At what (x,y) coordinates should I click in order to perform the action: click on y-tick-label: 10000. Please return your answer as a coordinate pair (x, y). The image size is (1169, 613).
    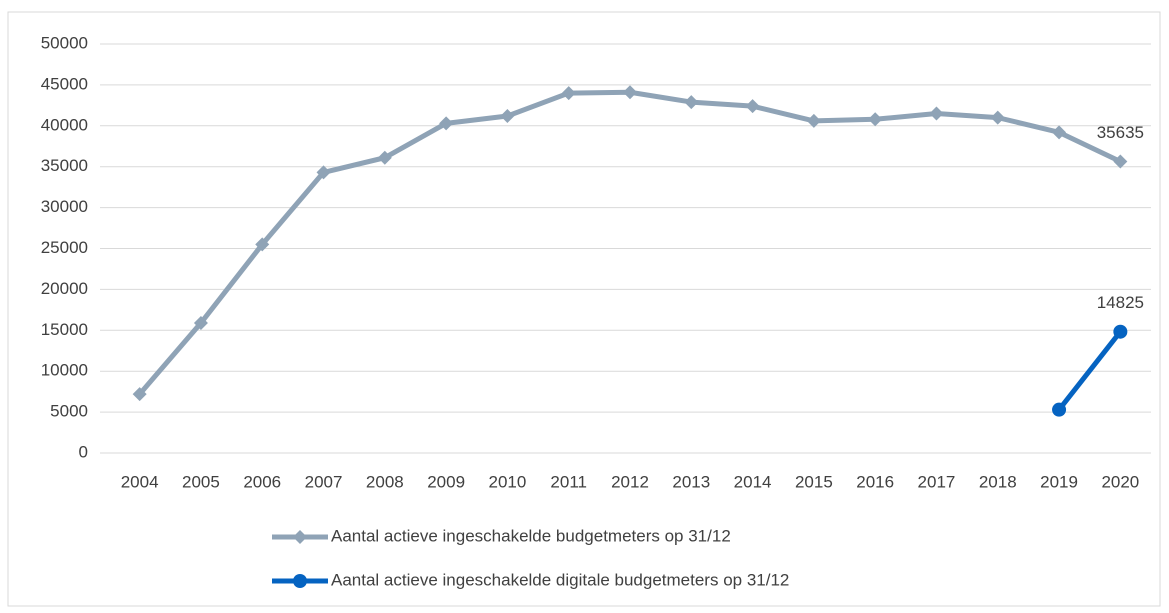
    Looking at the image, I should click on (64, 370).